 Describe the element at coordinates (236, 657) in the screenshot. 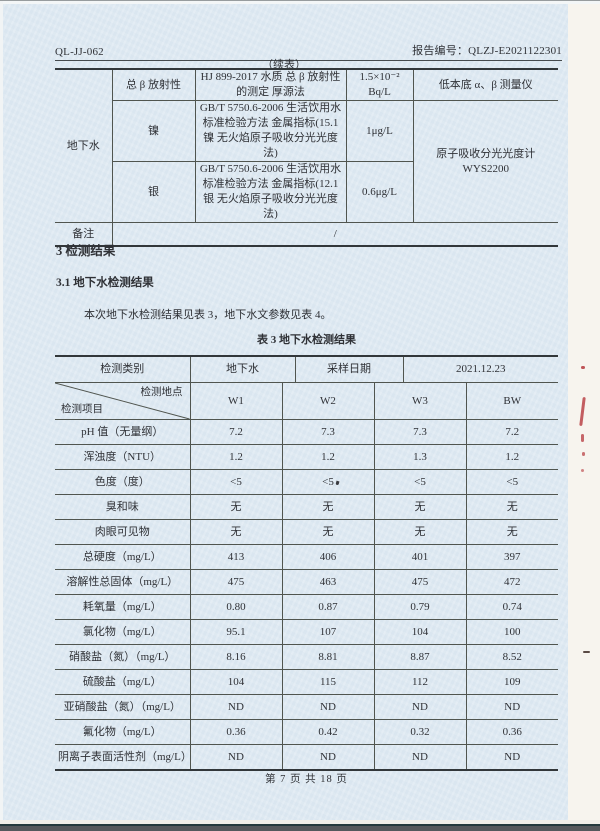

I see `value-cell: 8.16` at that location.